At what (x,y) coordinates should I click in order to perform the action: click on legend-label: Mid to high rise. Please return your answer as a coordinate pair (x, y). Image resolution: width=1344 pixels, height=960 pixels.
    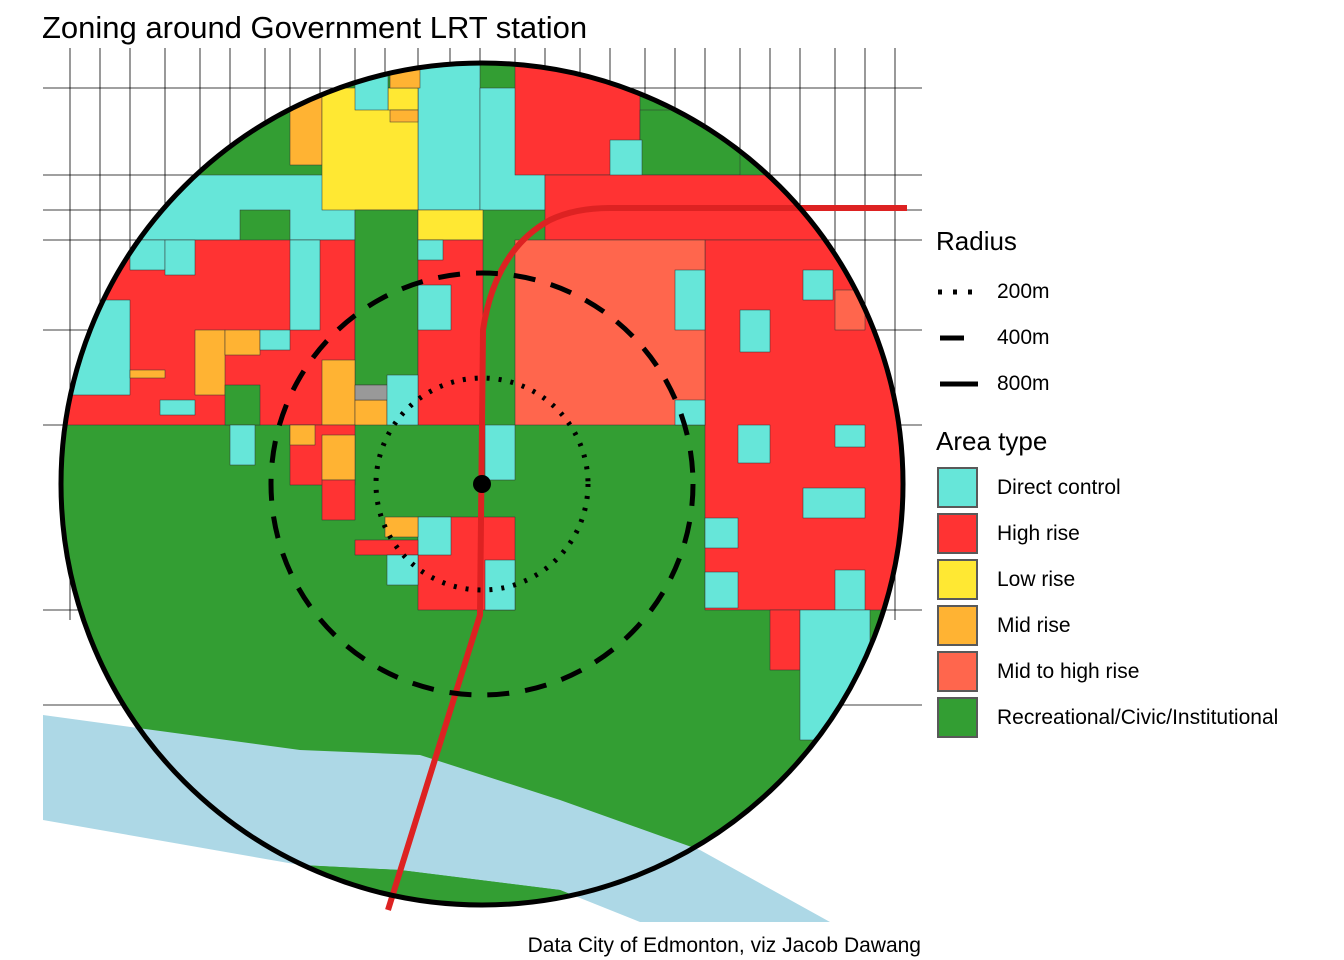
    Looking at the image, I should click on (1068, 671).